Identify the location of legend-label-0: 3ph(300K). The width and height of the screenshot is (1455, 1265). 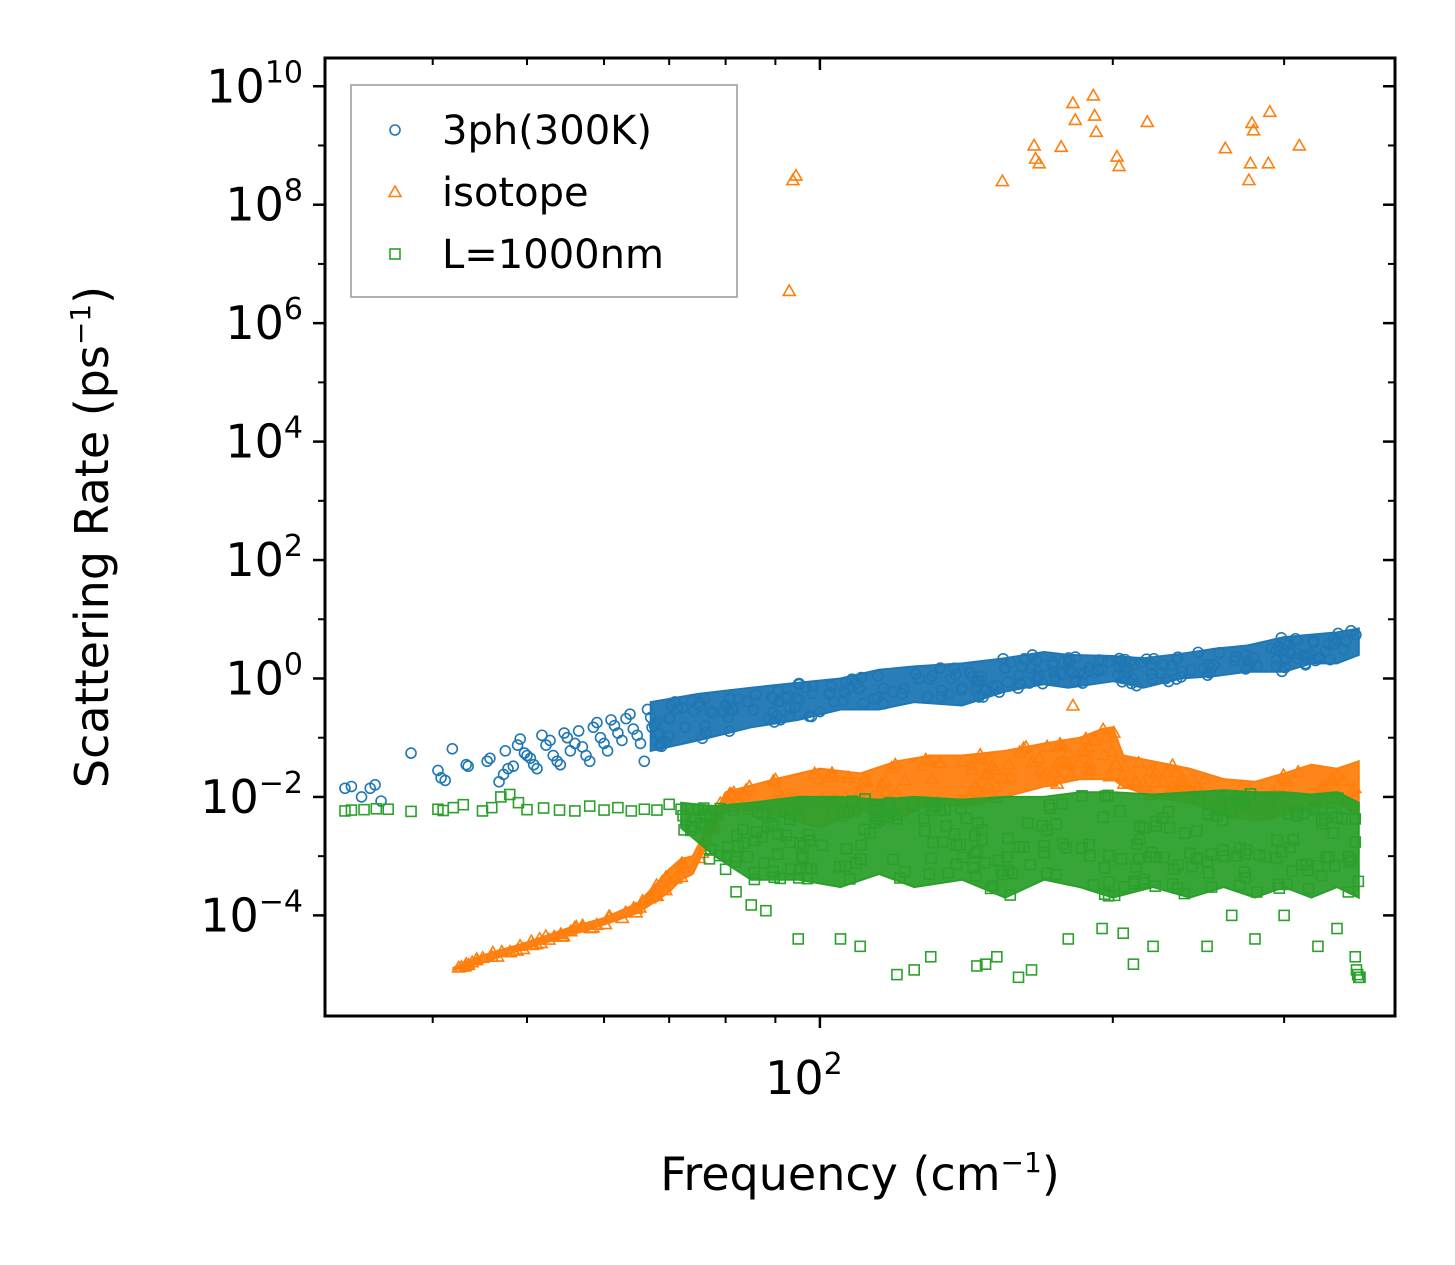
(547, 131).